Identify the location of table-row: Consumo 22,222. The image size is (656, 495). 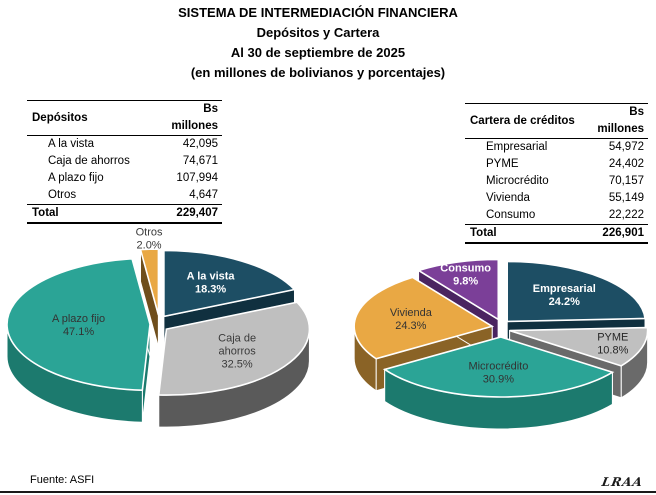
(556, 216).